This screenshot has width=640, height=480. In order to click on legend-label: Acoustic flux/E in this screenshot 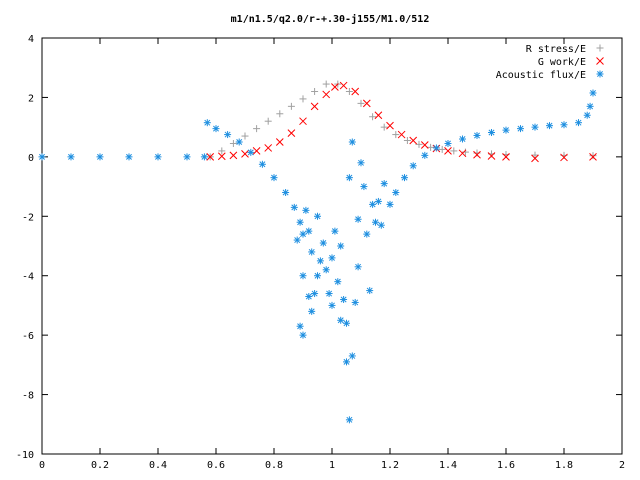, I will do `click(541, 75)`.